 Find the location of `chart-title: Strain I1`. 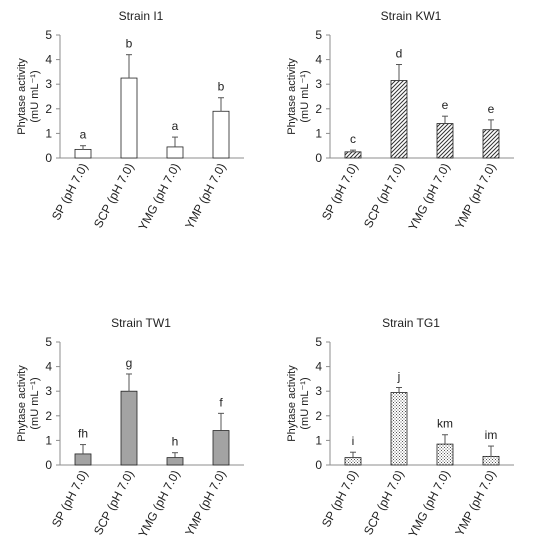

chart-title: Strain I1 is located at coordinates (141, 16).